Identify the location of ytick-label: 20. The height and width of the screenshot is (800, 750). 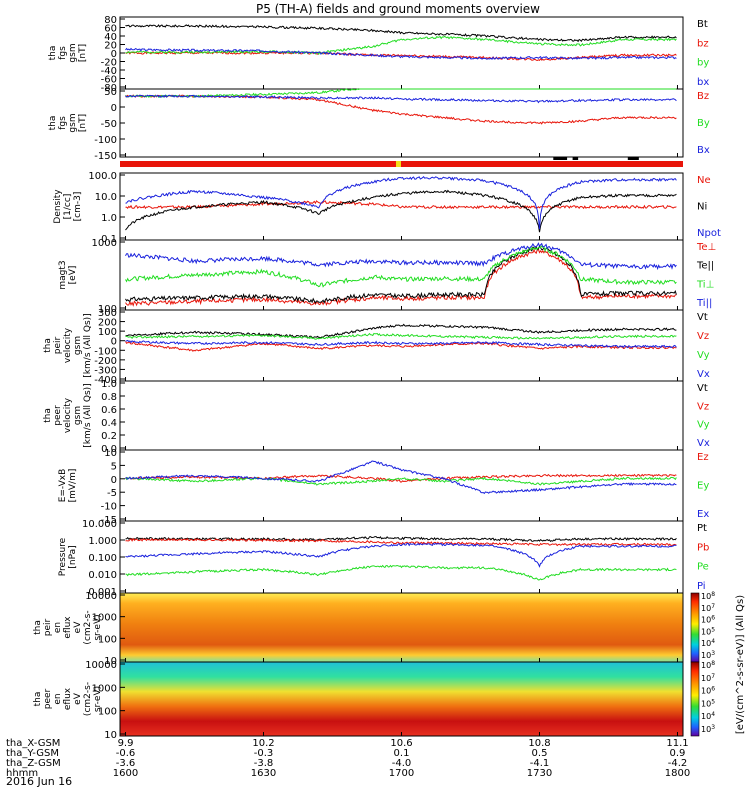
(110, 46).